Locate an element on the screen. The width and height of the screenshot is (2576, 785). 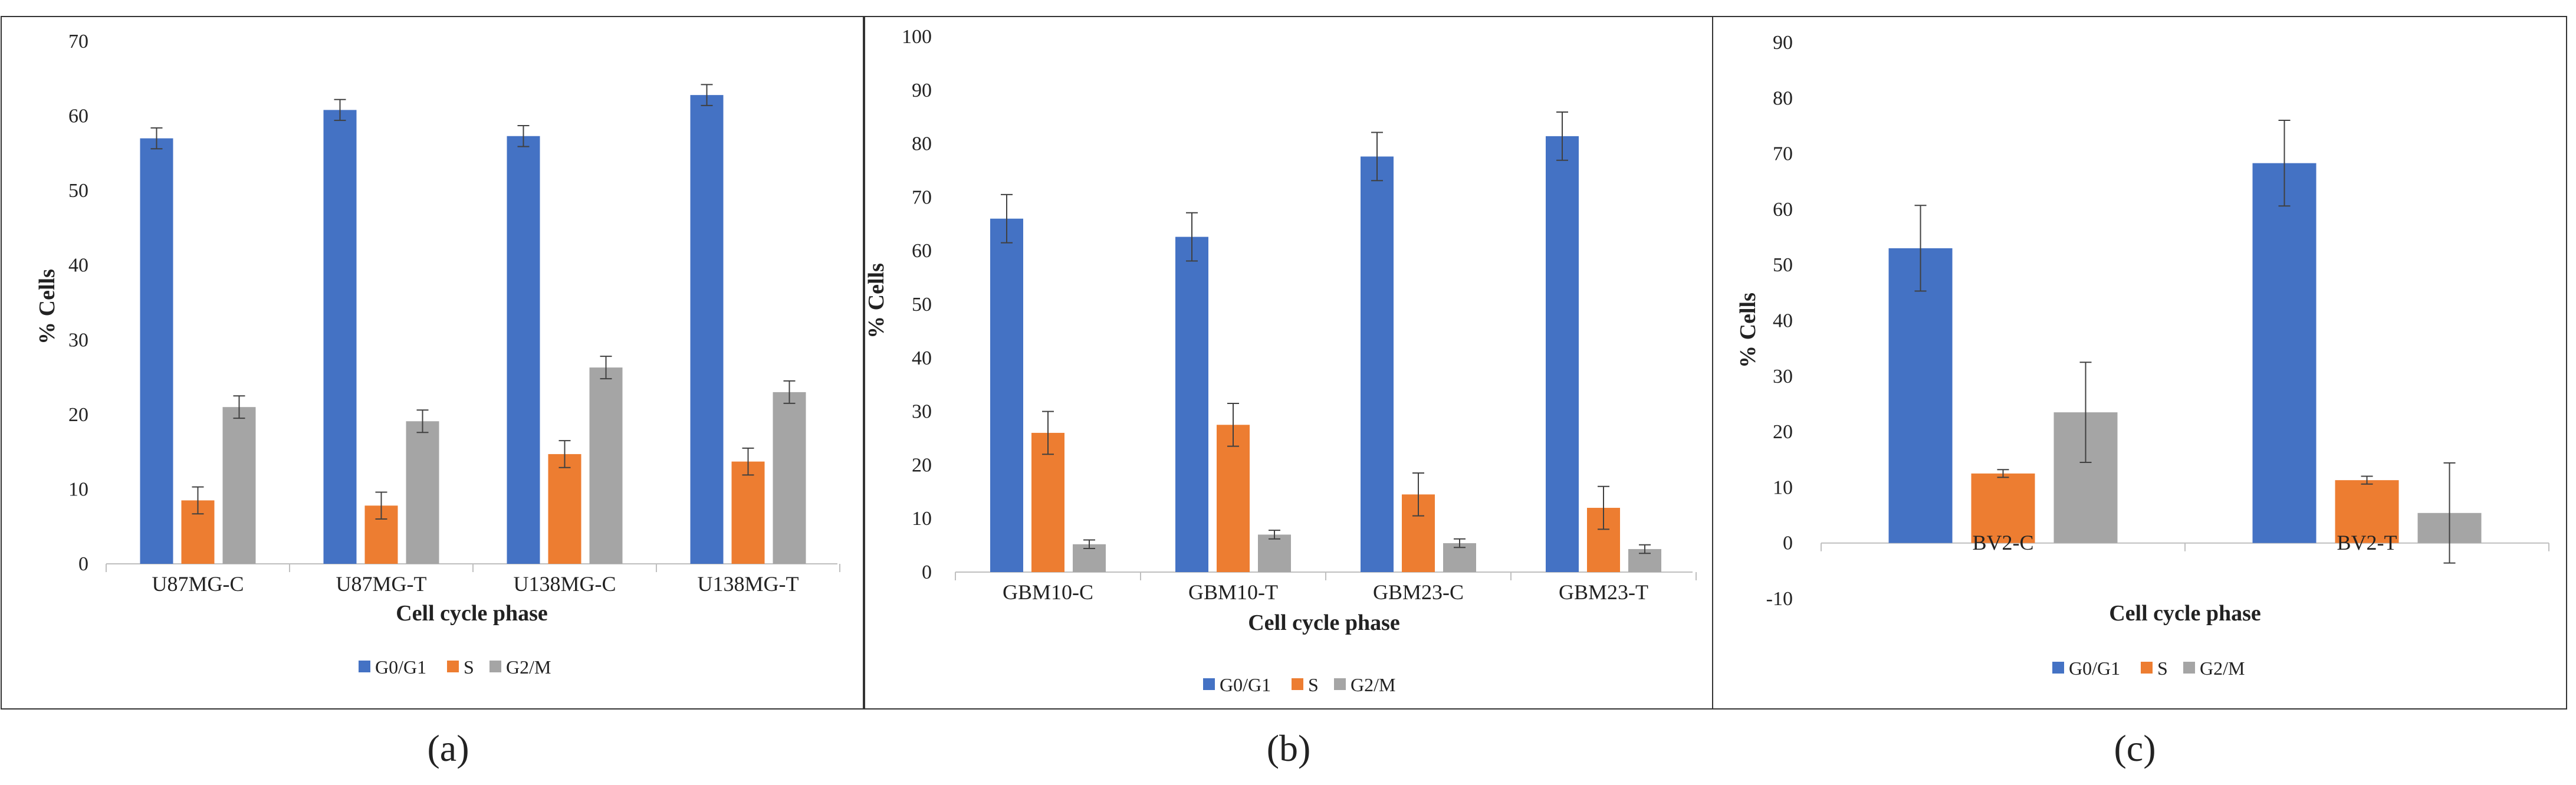
panel-label: (a) is located at coordinates (448, 748).